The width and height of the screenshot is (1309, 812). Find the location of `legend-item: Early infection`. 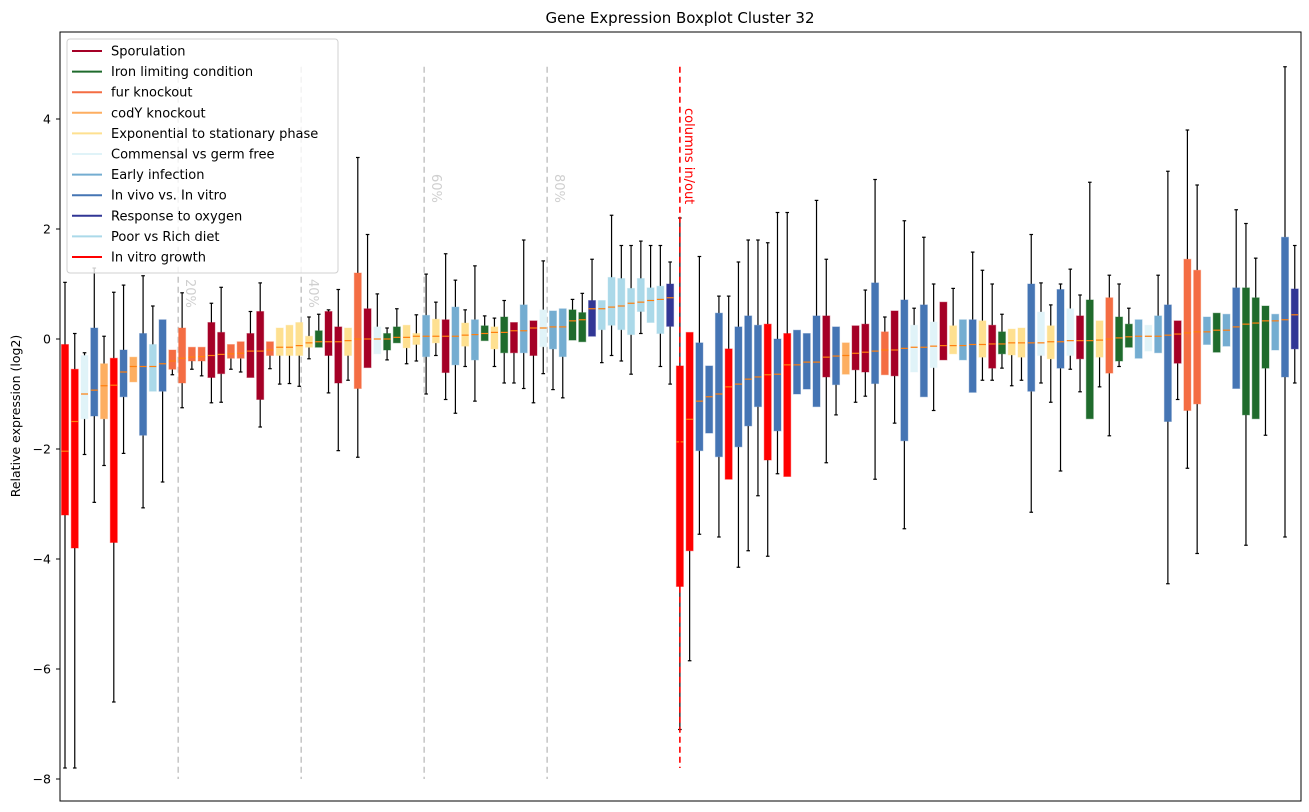

legend-item: Early infection is located at coordinates (138, 175).